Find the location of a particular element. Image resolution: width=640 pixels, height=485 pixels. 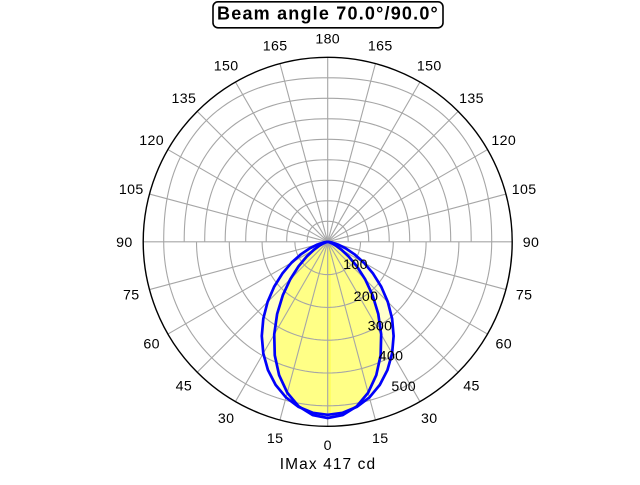

svg-text: 200 is located at coordinates (366, 297).